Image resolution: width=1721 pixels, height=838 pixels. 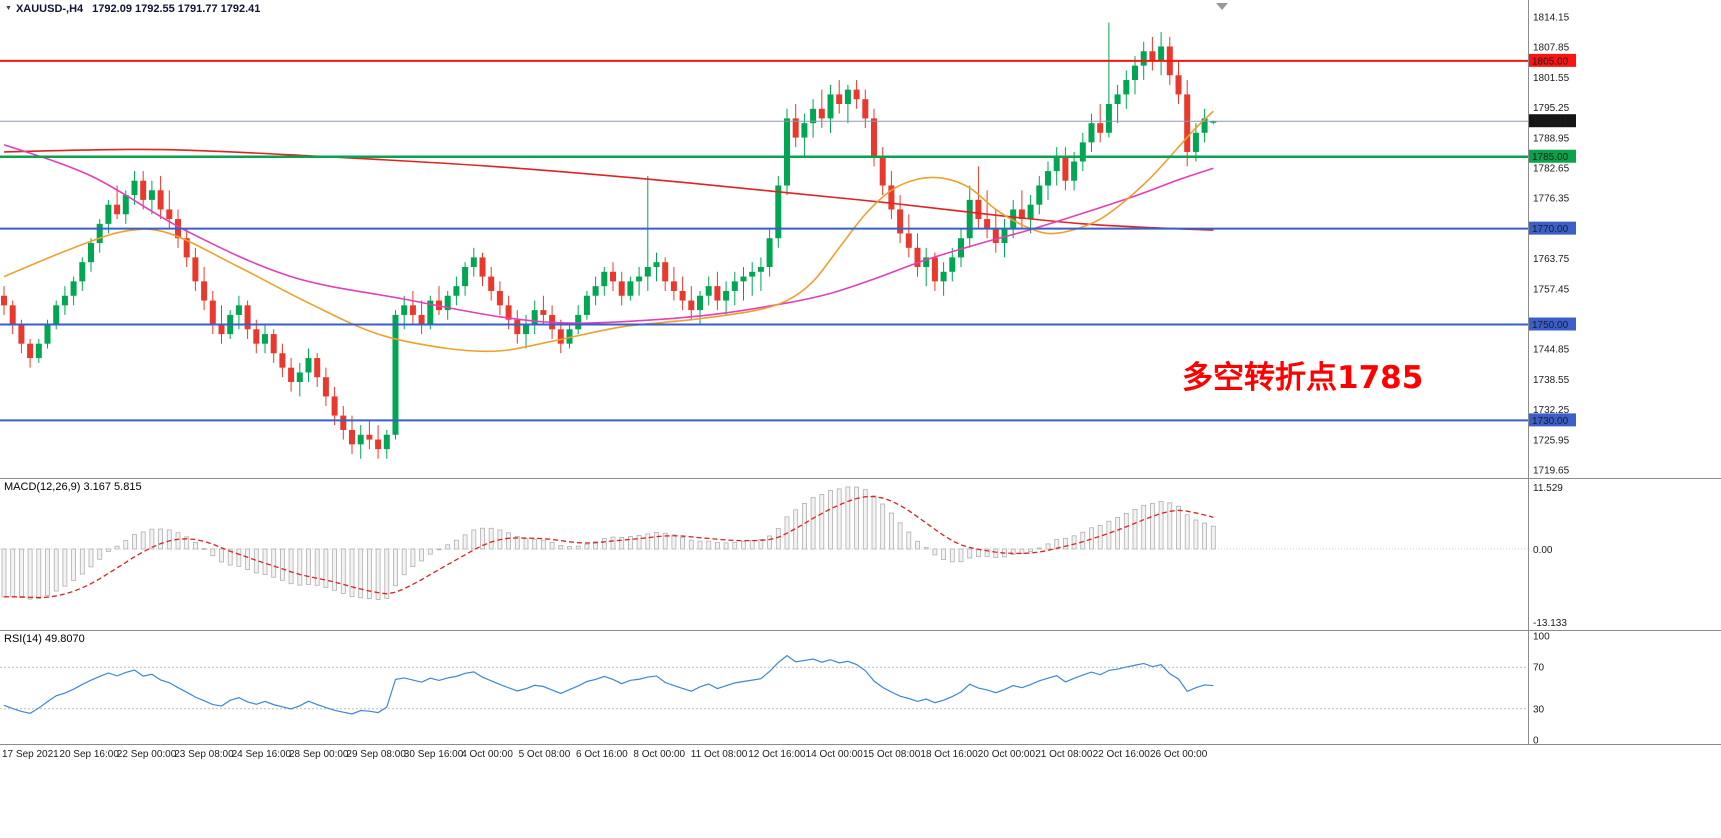 I want to click on time-axis-label: 28 Sep 00:00, so click(x=319, y=754).